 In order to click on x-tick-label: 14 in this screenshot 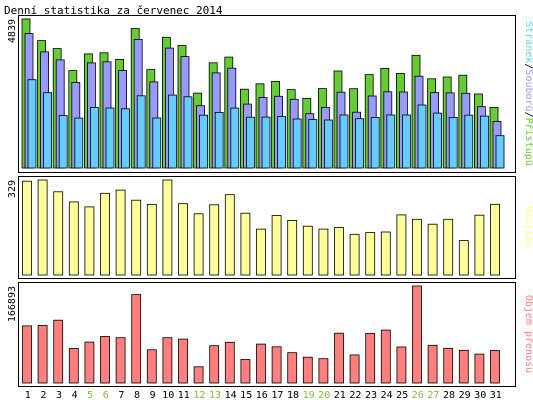, I will do `click(231, 395)`.